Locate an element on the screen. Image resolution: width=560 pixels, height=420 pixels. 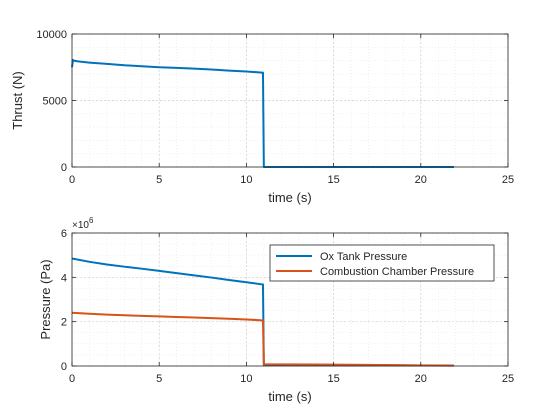
thrust-y-tick-labels: 0 5000 10000 is located at coordinates (51, 101).